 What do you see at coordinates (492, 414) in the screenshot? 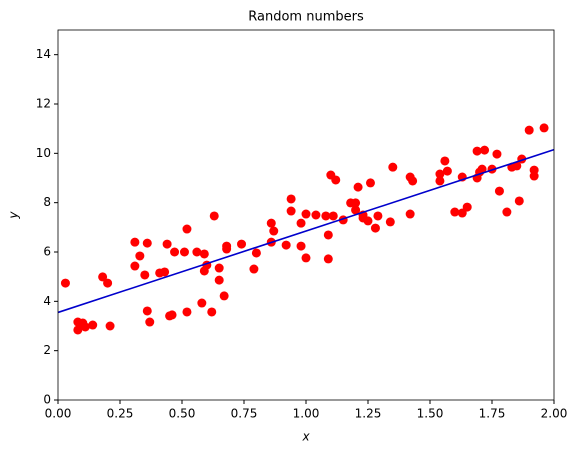
I see `x-tick-label: 1.75` at bounding box center [492, 414].